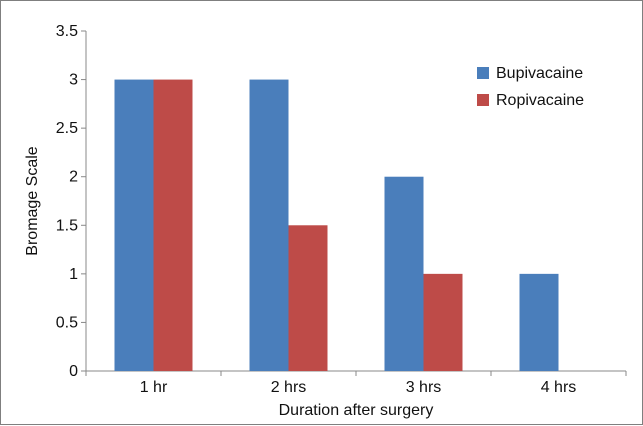  Describe the element at coordinates (154, 387) in the screenshot. I see `x-tick-label: 1 hr` at that location.